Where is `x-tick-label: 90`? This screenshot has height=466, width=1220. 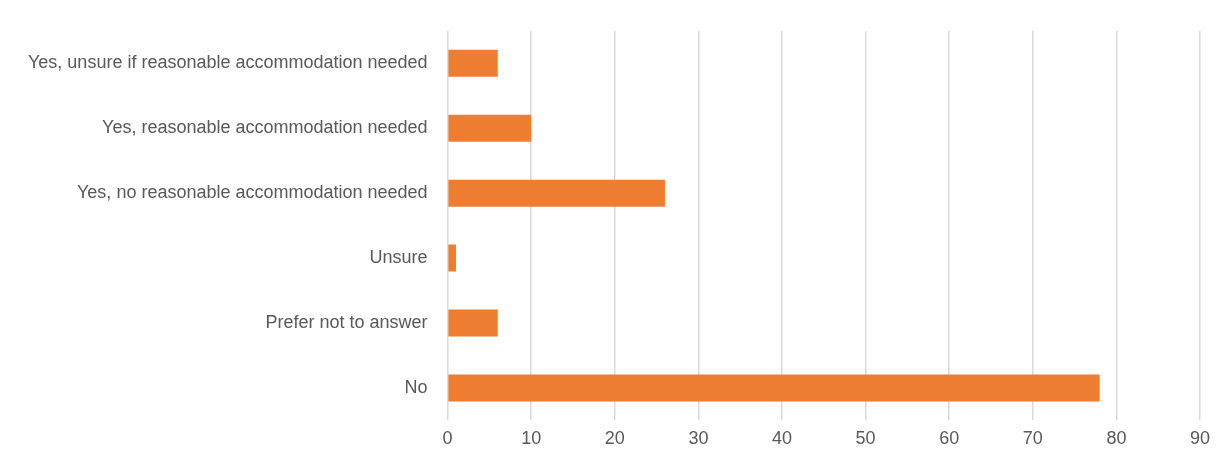
x-tick-label: 90 is located at coordinates (1200, 438).